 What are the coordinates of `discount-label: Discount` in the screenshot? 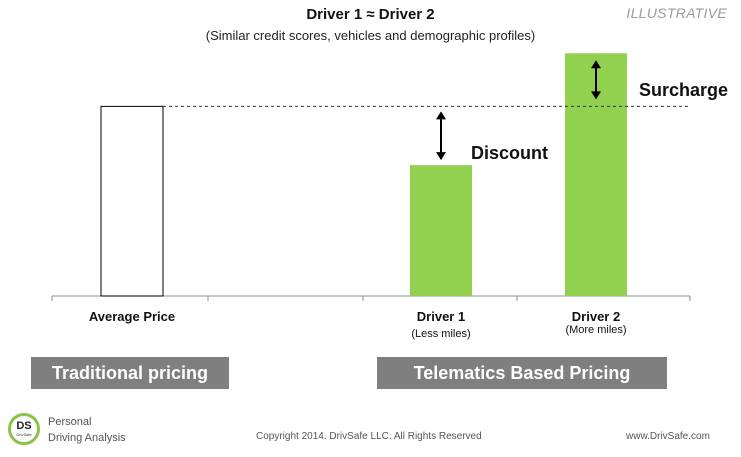 It's located at (510, 153).